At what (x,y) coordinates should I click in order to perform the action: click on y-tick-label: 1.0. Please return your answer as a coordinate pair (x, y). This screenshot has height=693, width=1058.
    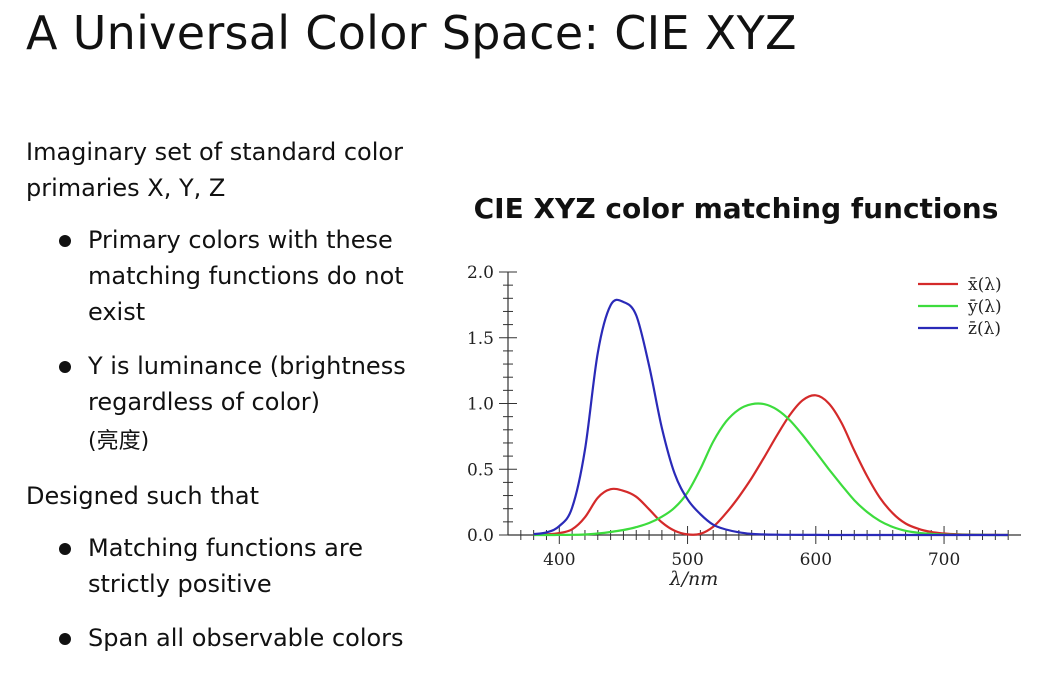
    Looking at the image, I should click on (480, 405).